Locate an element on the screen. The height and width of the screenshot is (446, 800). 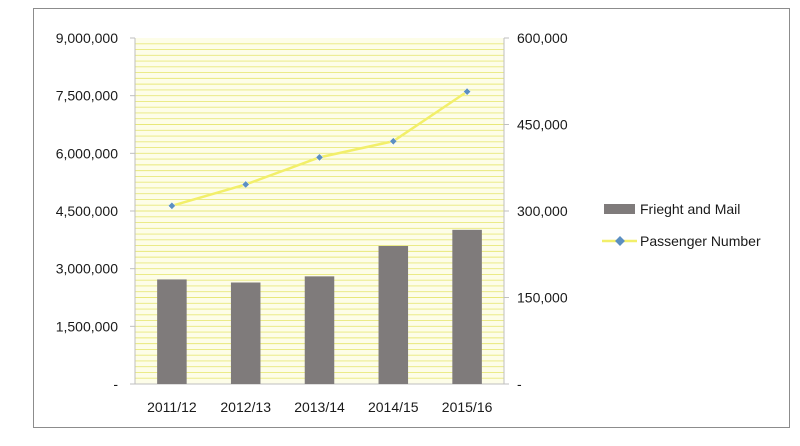
x-tick-label: 2011/12 is located at coordinates (172, 407).